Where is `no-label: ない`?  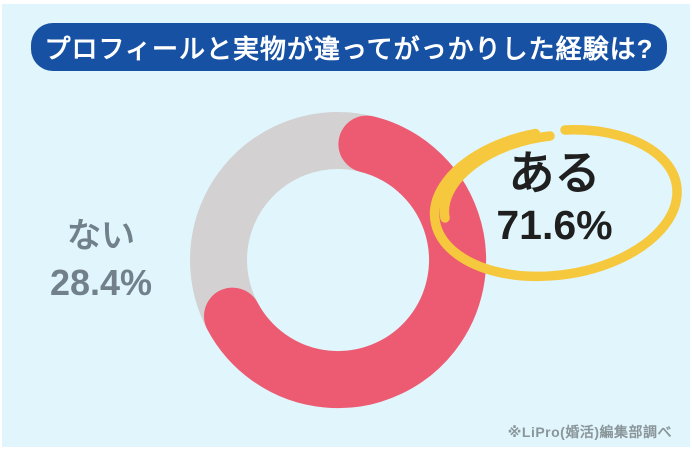
no-label: ない is located at coordinates (101, 236).